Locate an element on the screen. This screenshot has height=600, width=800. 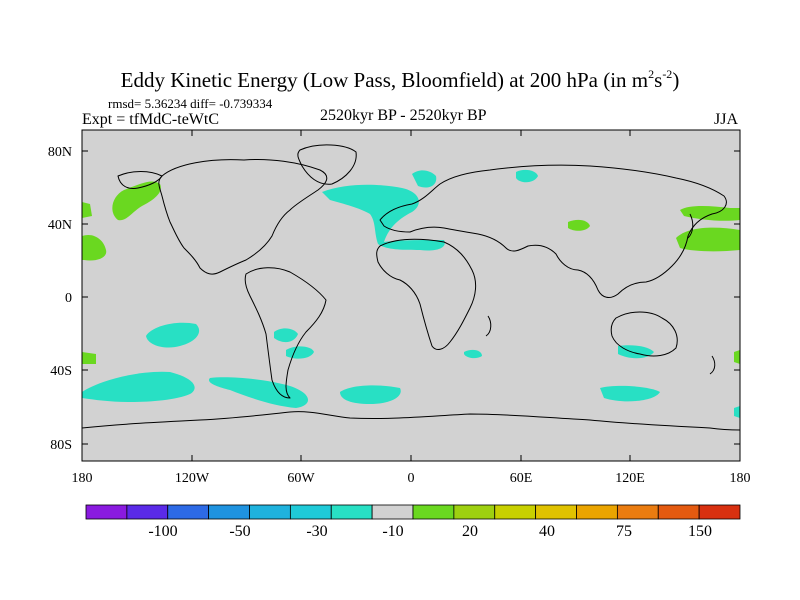
colorbar-label-2: -50 is located at coordinates (239, 531).